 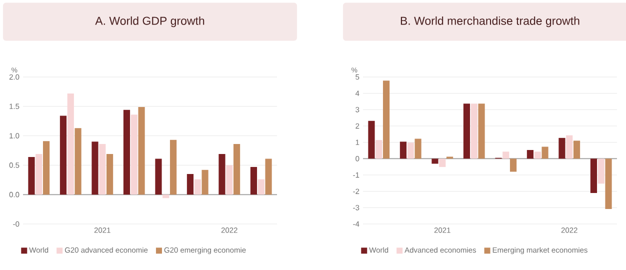 What do you see at coordinates (490, 22) in the screenshot?
I see `chart-title: B. World merchandise trade growth` at bounding box center [490, 22].